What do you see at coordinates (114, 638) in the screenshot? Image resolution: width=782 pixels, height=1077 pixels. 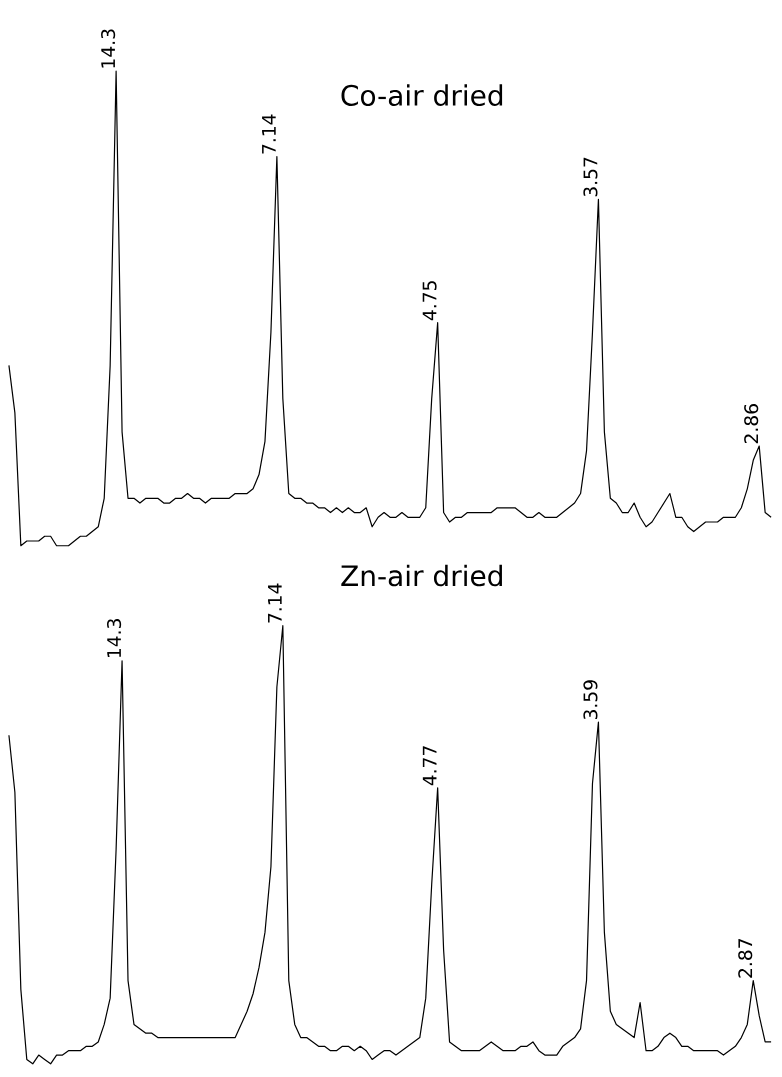 I see `annotation: 14.3` at bounding box center [114, 638].